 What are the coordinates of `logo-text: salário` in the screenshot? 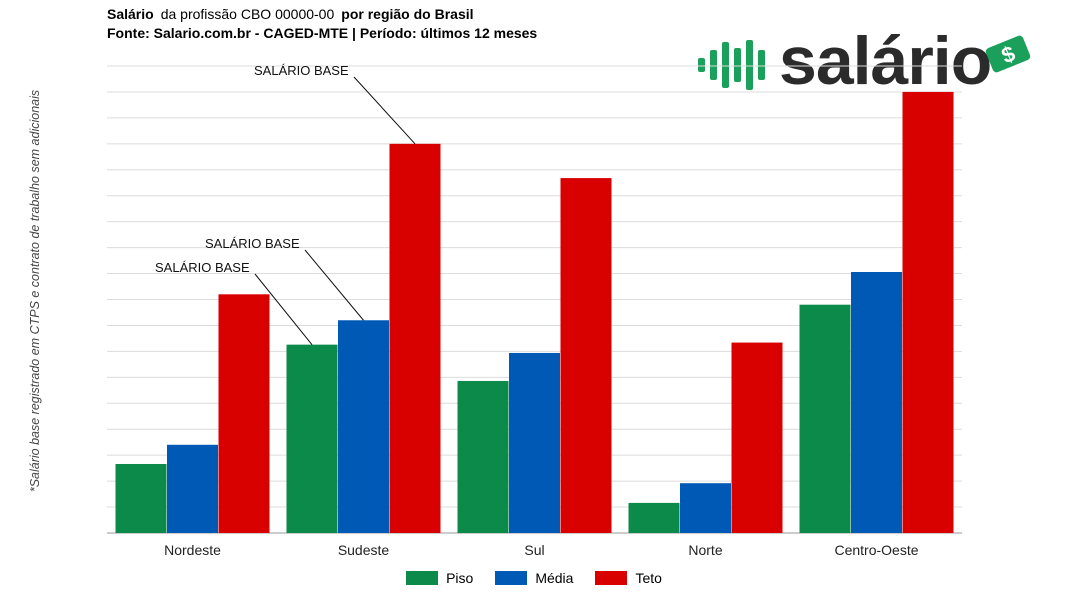 It's located at (885, 61).